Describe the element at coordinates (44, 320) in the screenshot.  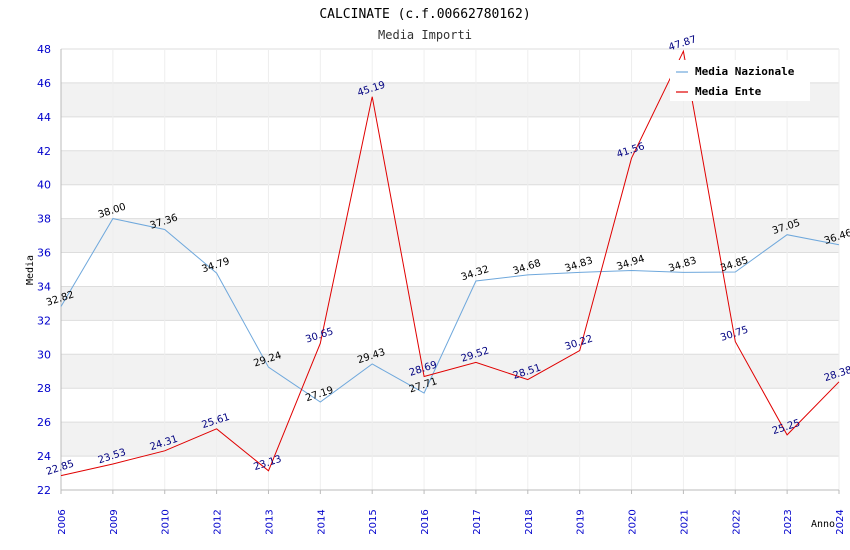
I see `y-tick-label: 32` at that location.